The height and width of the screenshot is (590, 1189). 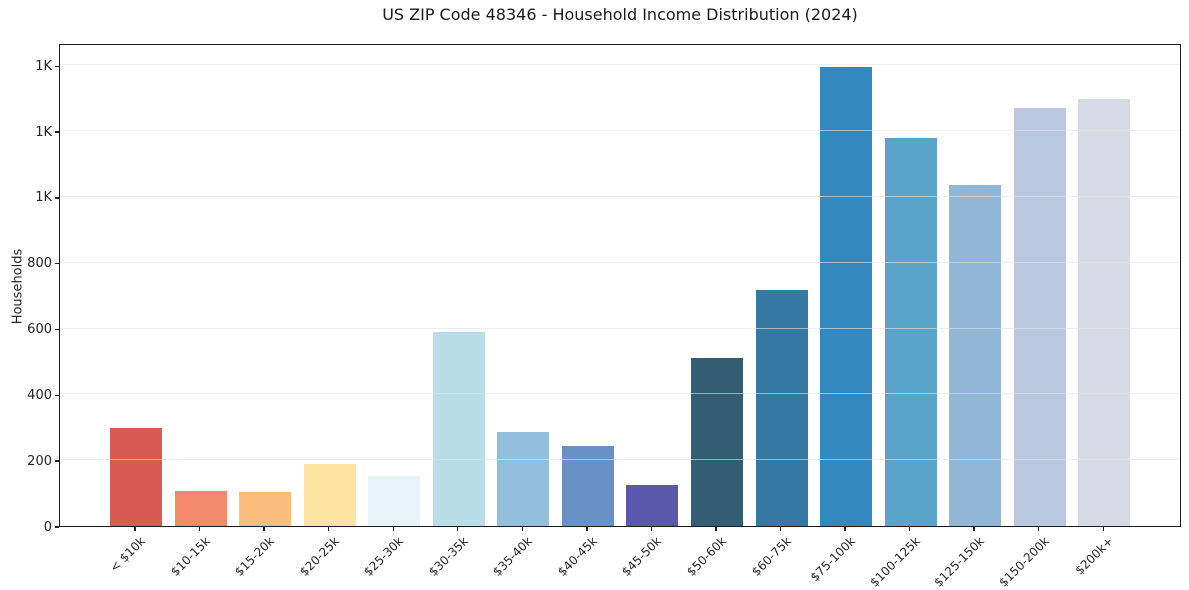 I want to click on bar-$20-25k, so click(x=329, y=494).